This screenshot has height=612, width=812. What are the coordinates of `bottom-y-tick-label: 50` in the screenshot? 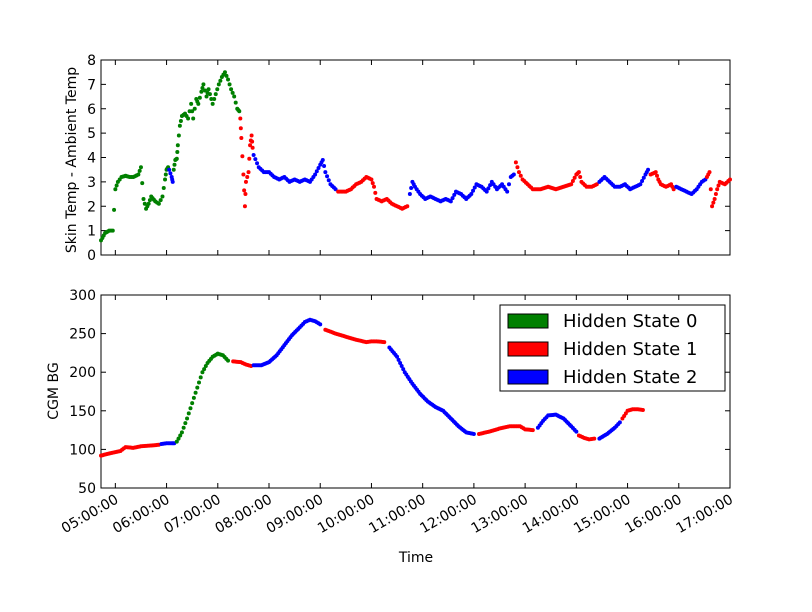 It's located at (87, 489).